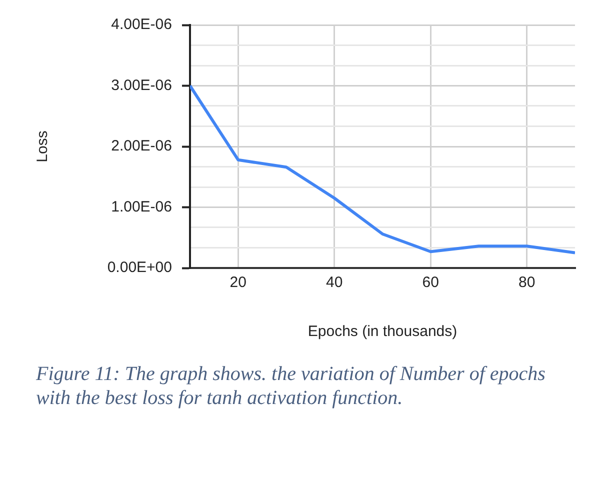 Image resolution: width=602 pixels, height=500 pixels. Describe the element at coordinates (43, 146) in the screenshot. I see `y-axis-title: Loss` at that location.